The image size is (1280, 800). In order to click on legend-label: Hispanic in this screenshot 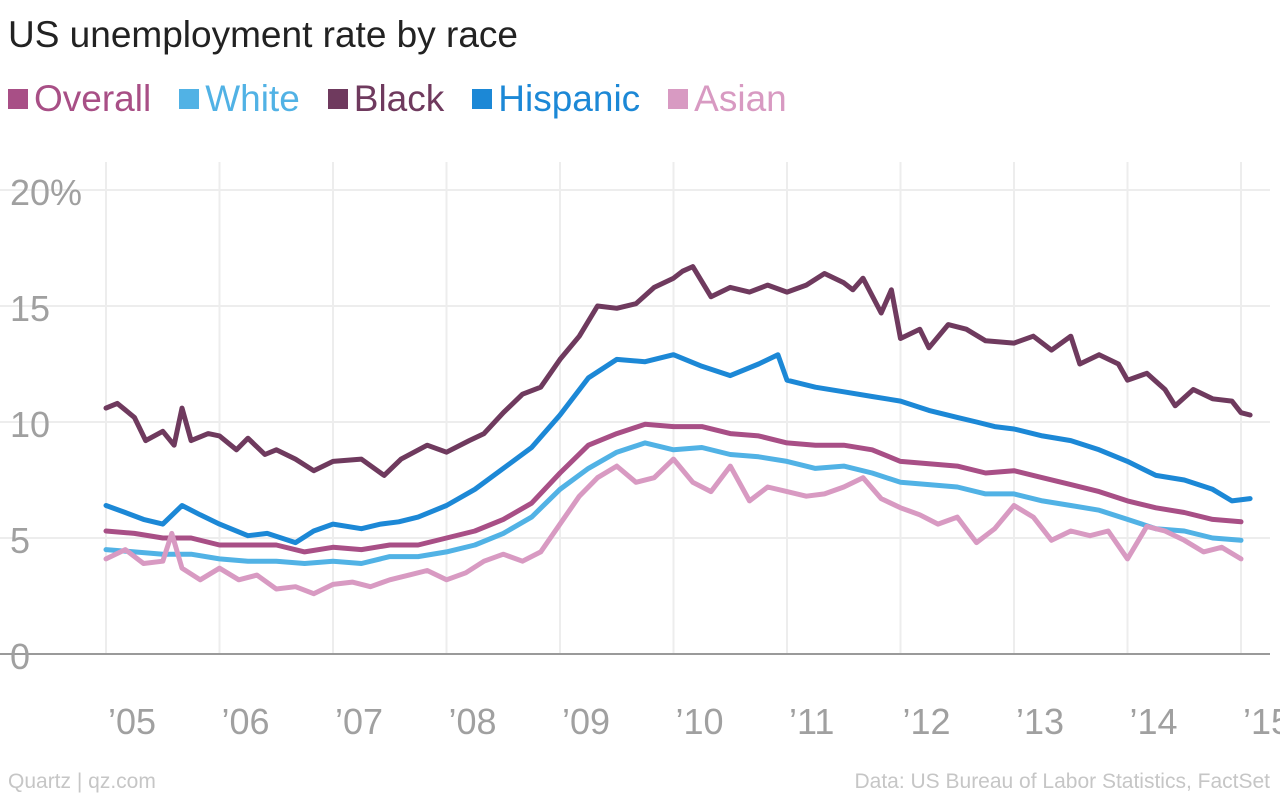, I will do `click(569, 98)`.